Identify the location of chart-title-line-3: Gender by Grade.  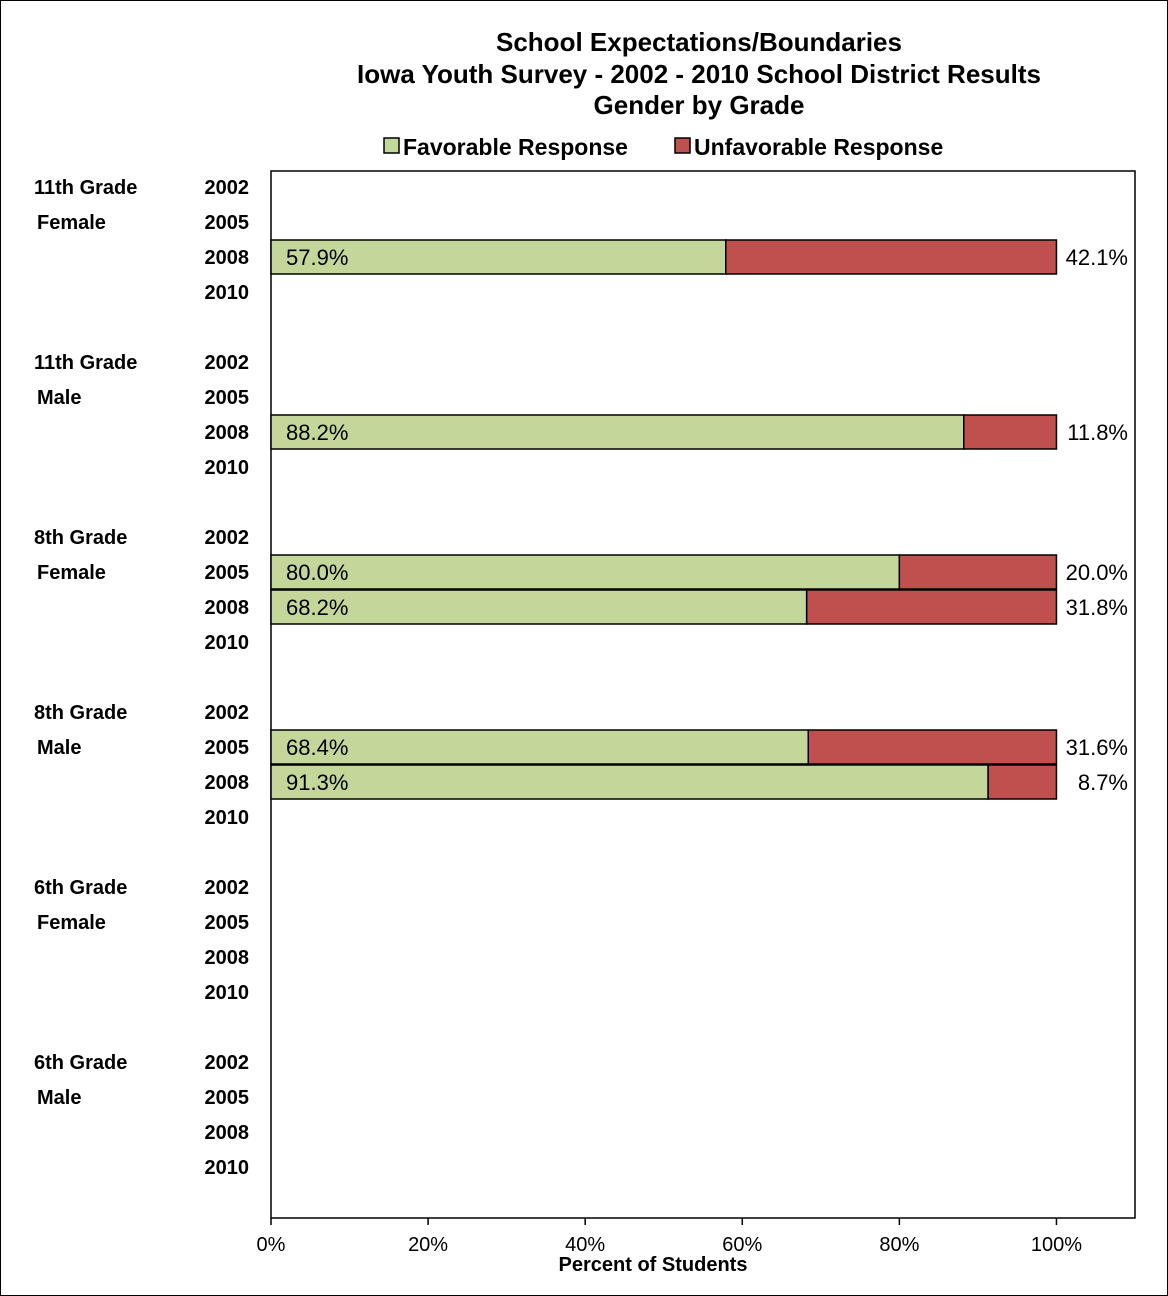
(699, 105).